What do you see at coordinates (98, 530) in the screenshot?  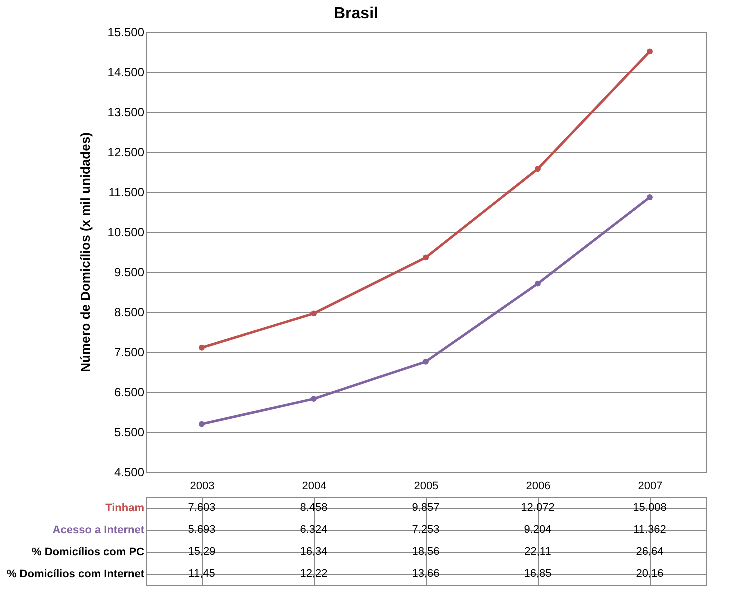 I see `text: Acesso a Internet` at bounding box center [98, 530].